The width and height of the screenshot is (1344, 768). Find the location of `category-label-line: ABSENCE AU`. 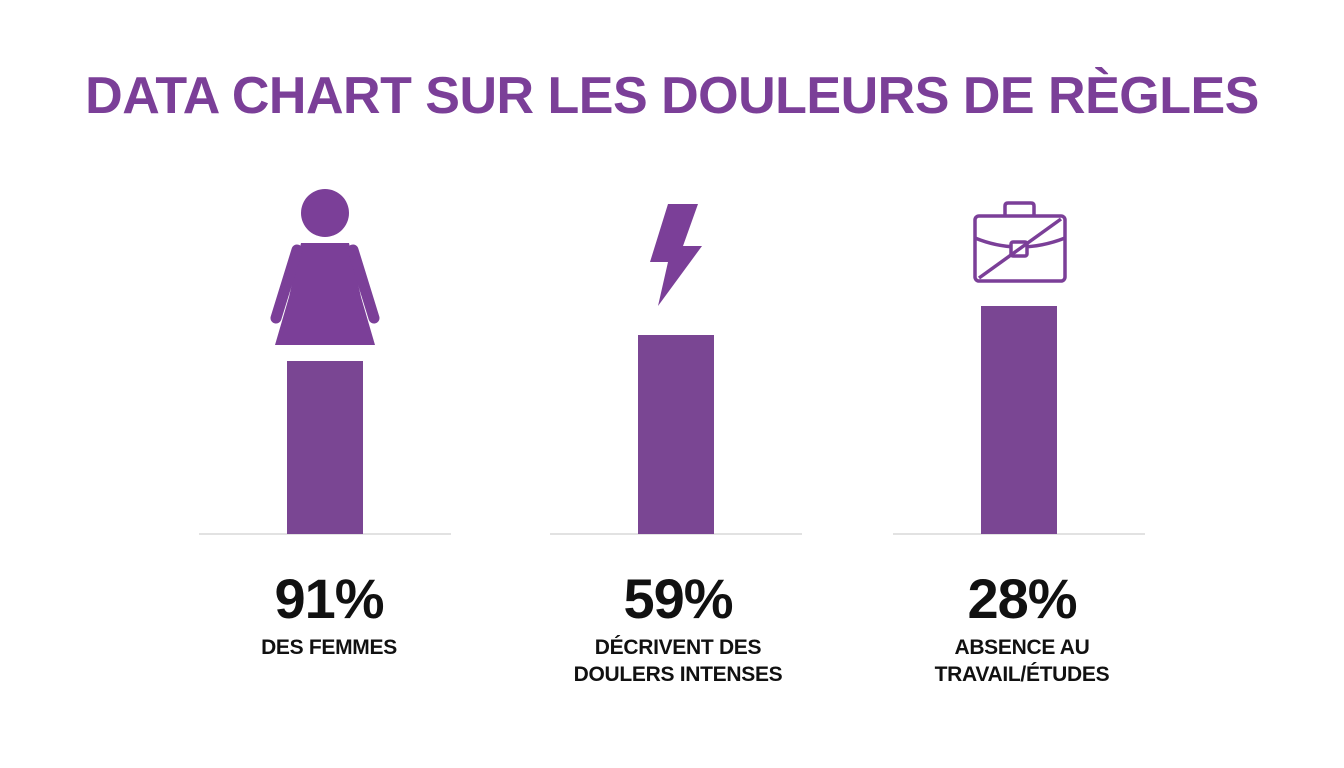

category-label-line: ABSENCE AU is located at coordinates (1022, 647).